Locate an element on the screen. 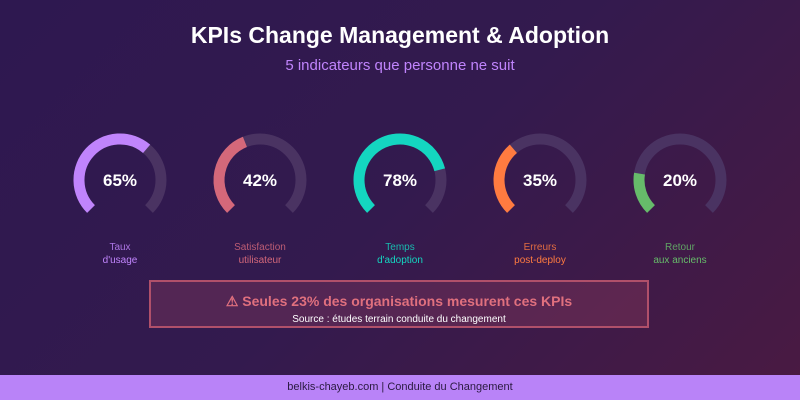  kpi-gauge: 42% Satisfaction utilisateur is located at coordinates (260, 196).